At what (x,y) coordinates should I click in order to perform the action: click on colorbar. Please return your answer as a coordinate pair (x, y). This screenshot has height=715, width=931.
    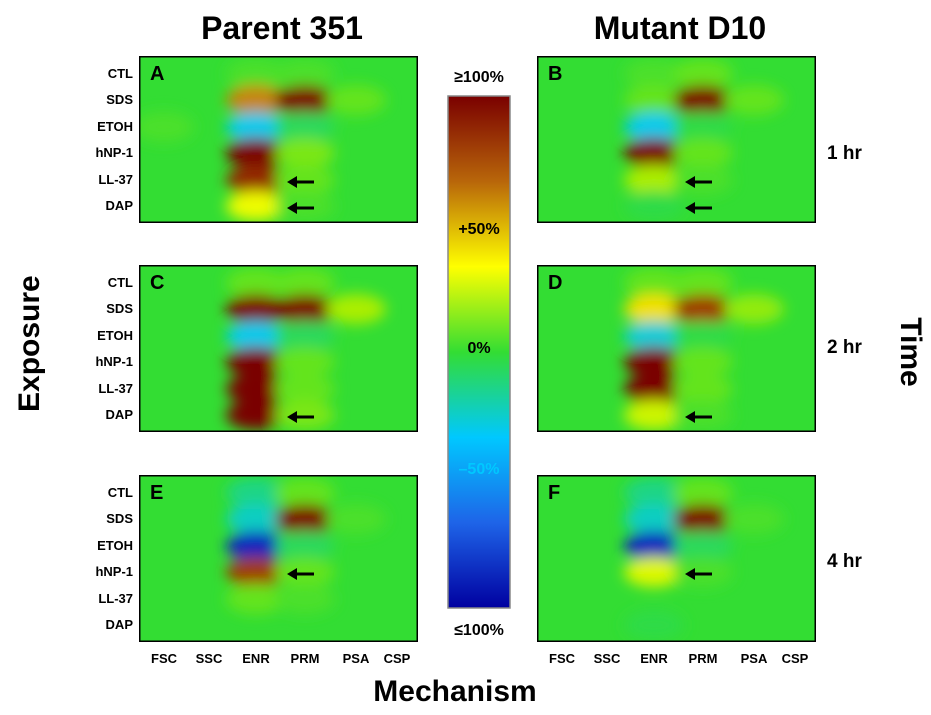
    Looking at the image, I should click on (479, 352).